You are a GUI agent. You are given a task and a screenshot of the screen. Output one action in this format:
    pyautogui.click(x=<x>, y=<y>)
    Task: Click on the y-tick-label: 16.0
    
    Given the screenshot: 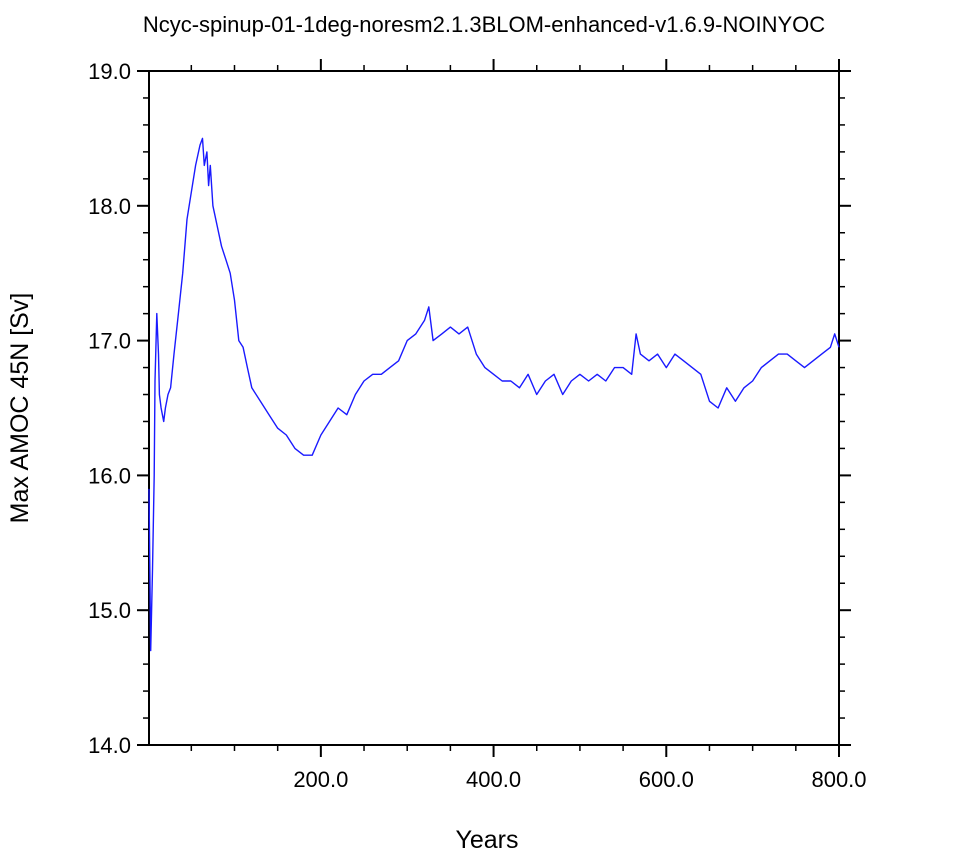 What is the action you would take?
    pyautogui.click(x=109, y=475)
    